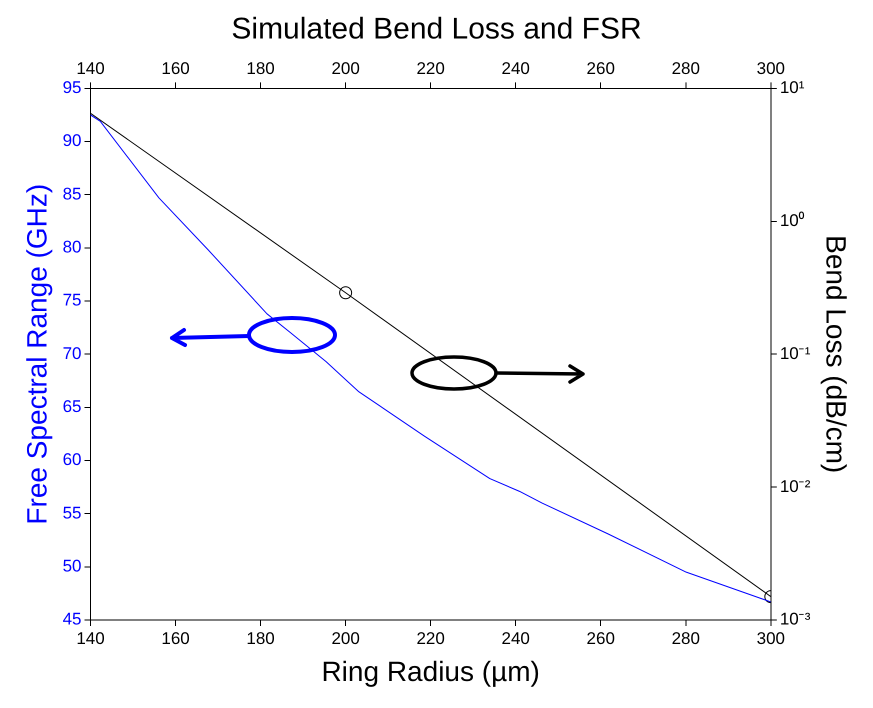 This screenshot has width=873, height=708. What do you see at coordinates (90, 68) in the screenshot?
I see `x2-tick-label: 140` at bounding box center [90, 68].